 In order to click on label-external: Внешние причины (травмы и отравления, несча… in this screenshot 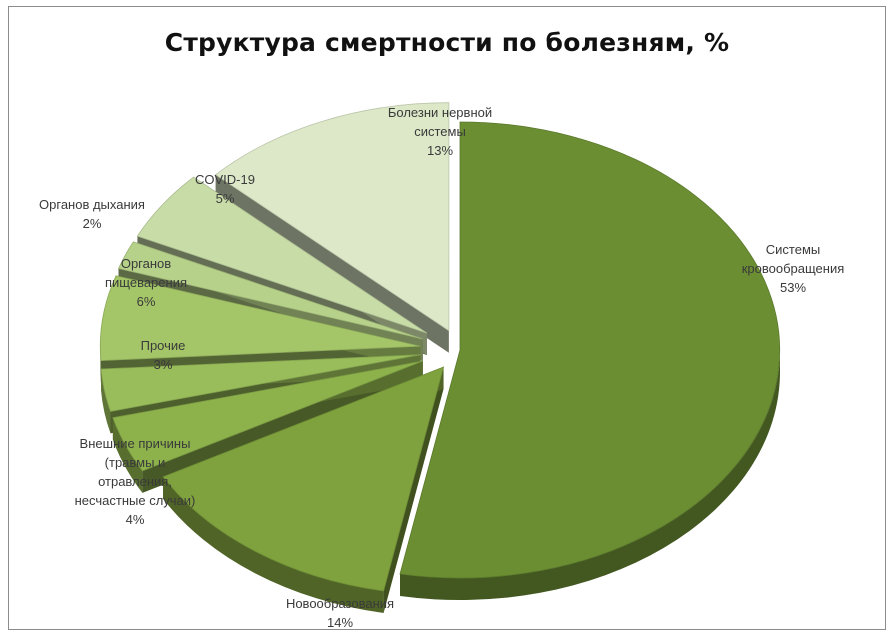, I will do `click(135, 481)`.